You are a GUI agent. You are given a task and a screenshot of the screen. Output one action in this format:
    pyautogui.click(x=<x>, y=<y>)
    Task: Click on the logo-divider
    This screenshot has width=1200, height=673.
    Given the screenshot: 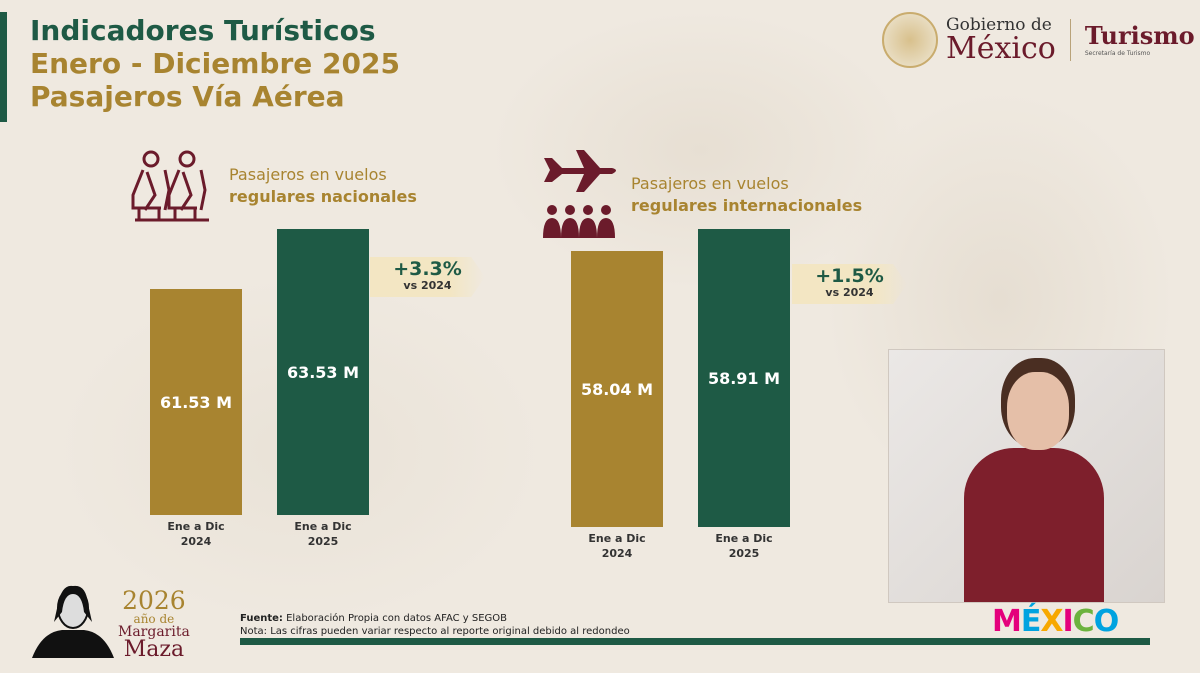 What is the action you would take?
    pyautogui.click(x=1070, y=40)
    